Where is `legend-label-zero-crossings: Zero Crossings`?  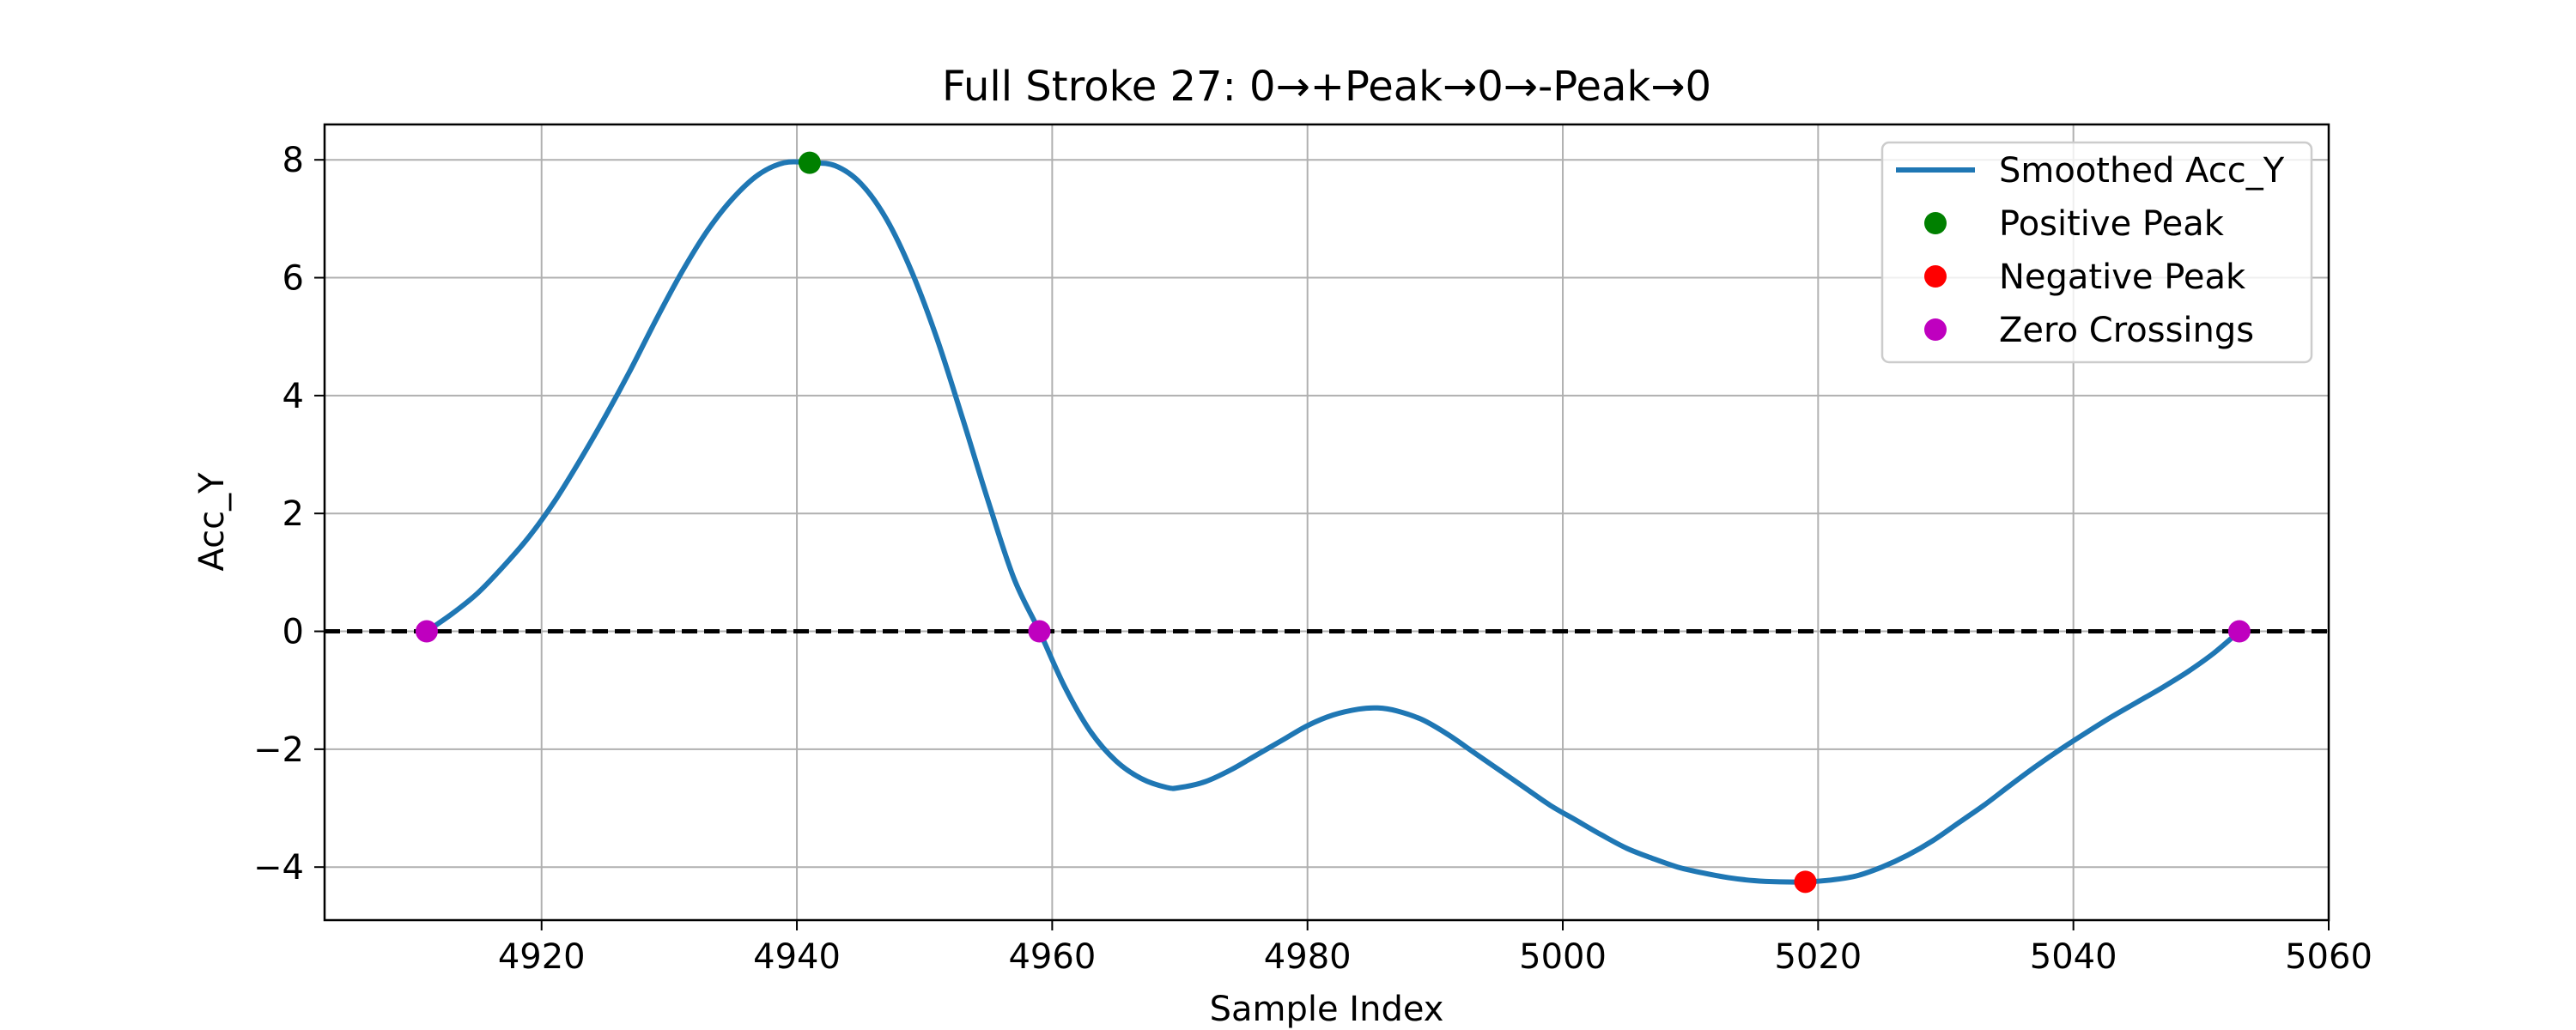 legend-label-zero-crossings: Zero Crossings is located at coordinates (2126, 330).